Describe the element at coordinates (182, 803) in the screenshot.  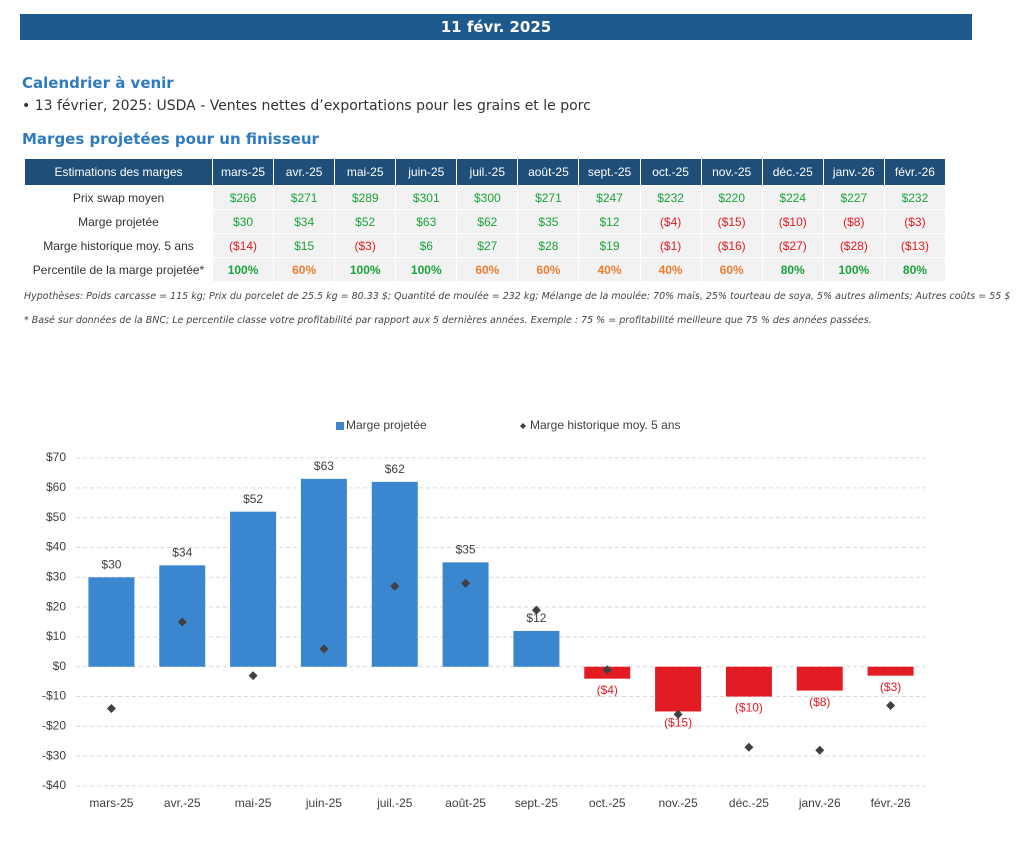
I see `x-tick-label: avr.-25` at that location.